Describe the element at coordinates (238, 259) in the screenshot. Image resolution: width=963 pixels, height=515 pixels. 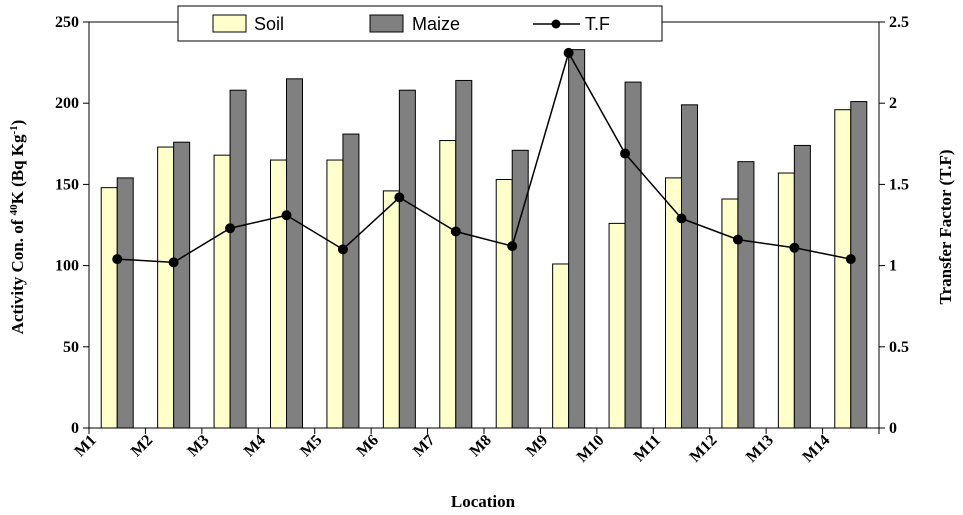
I see `bar-maize-M3` at that location.